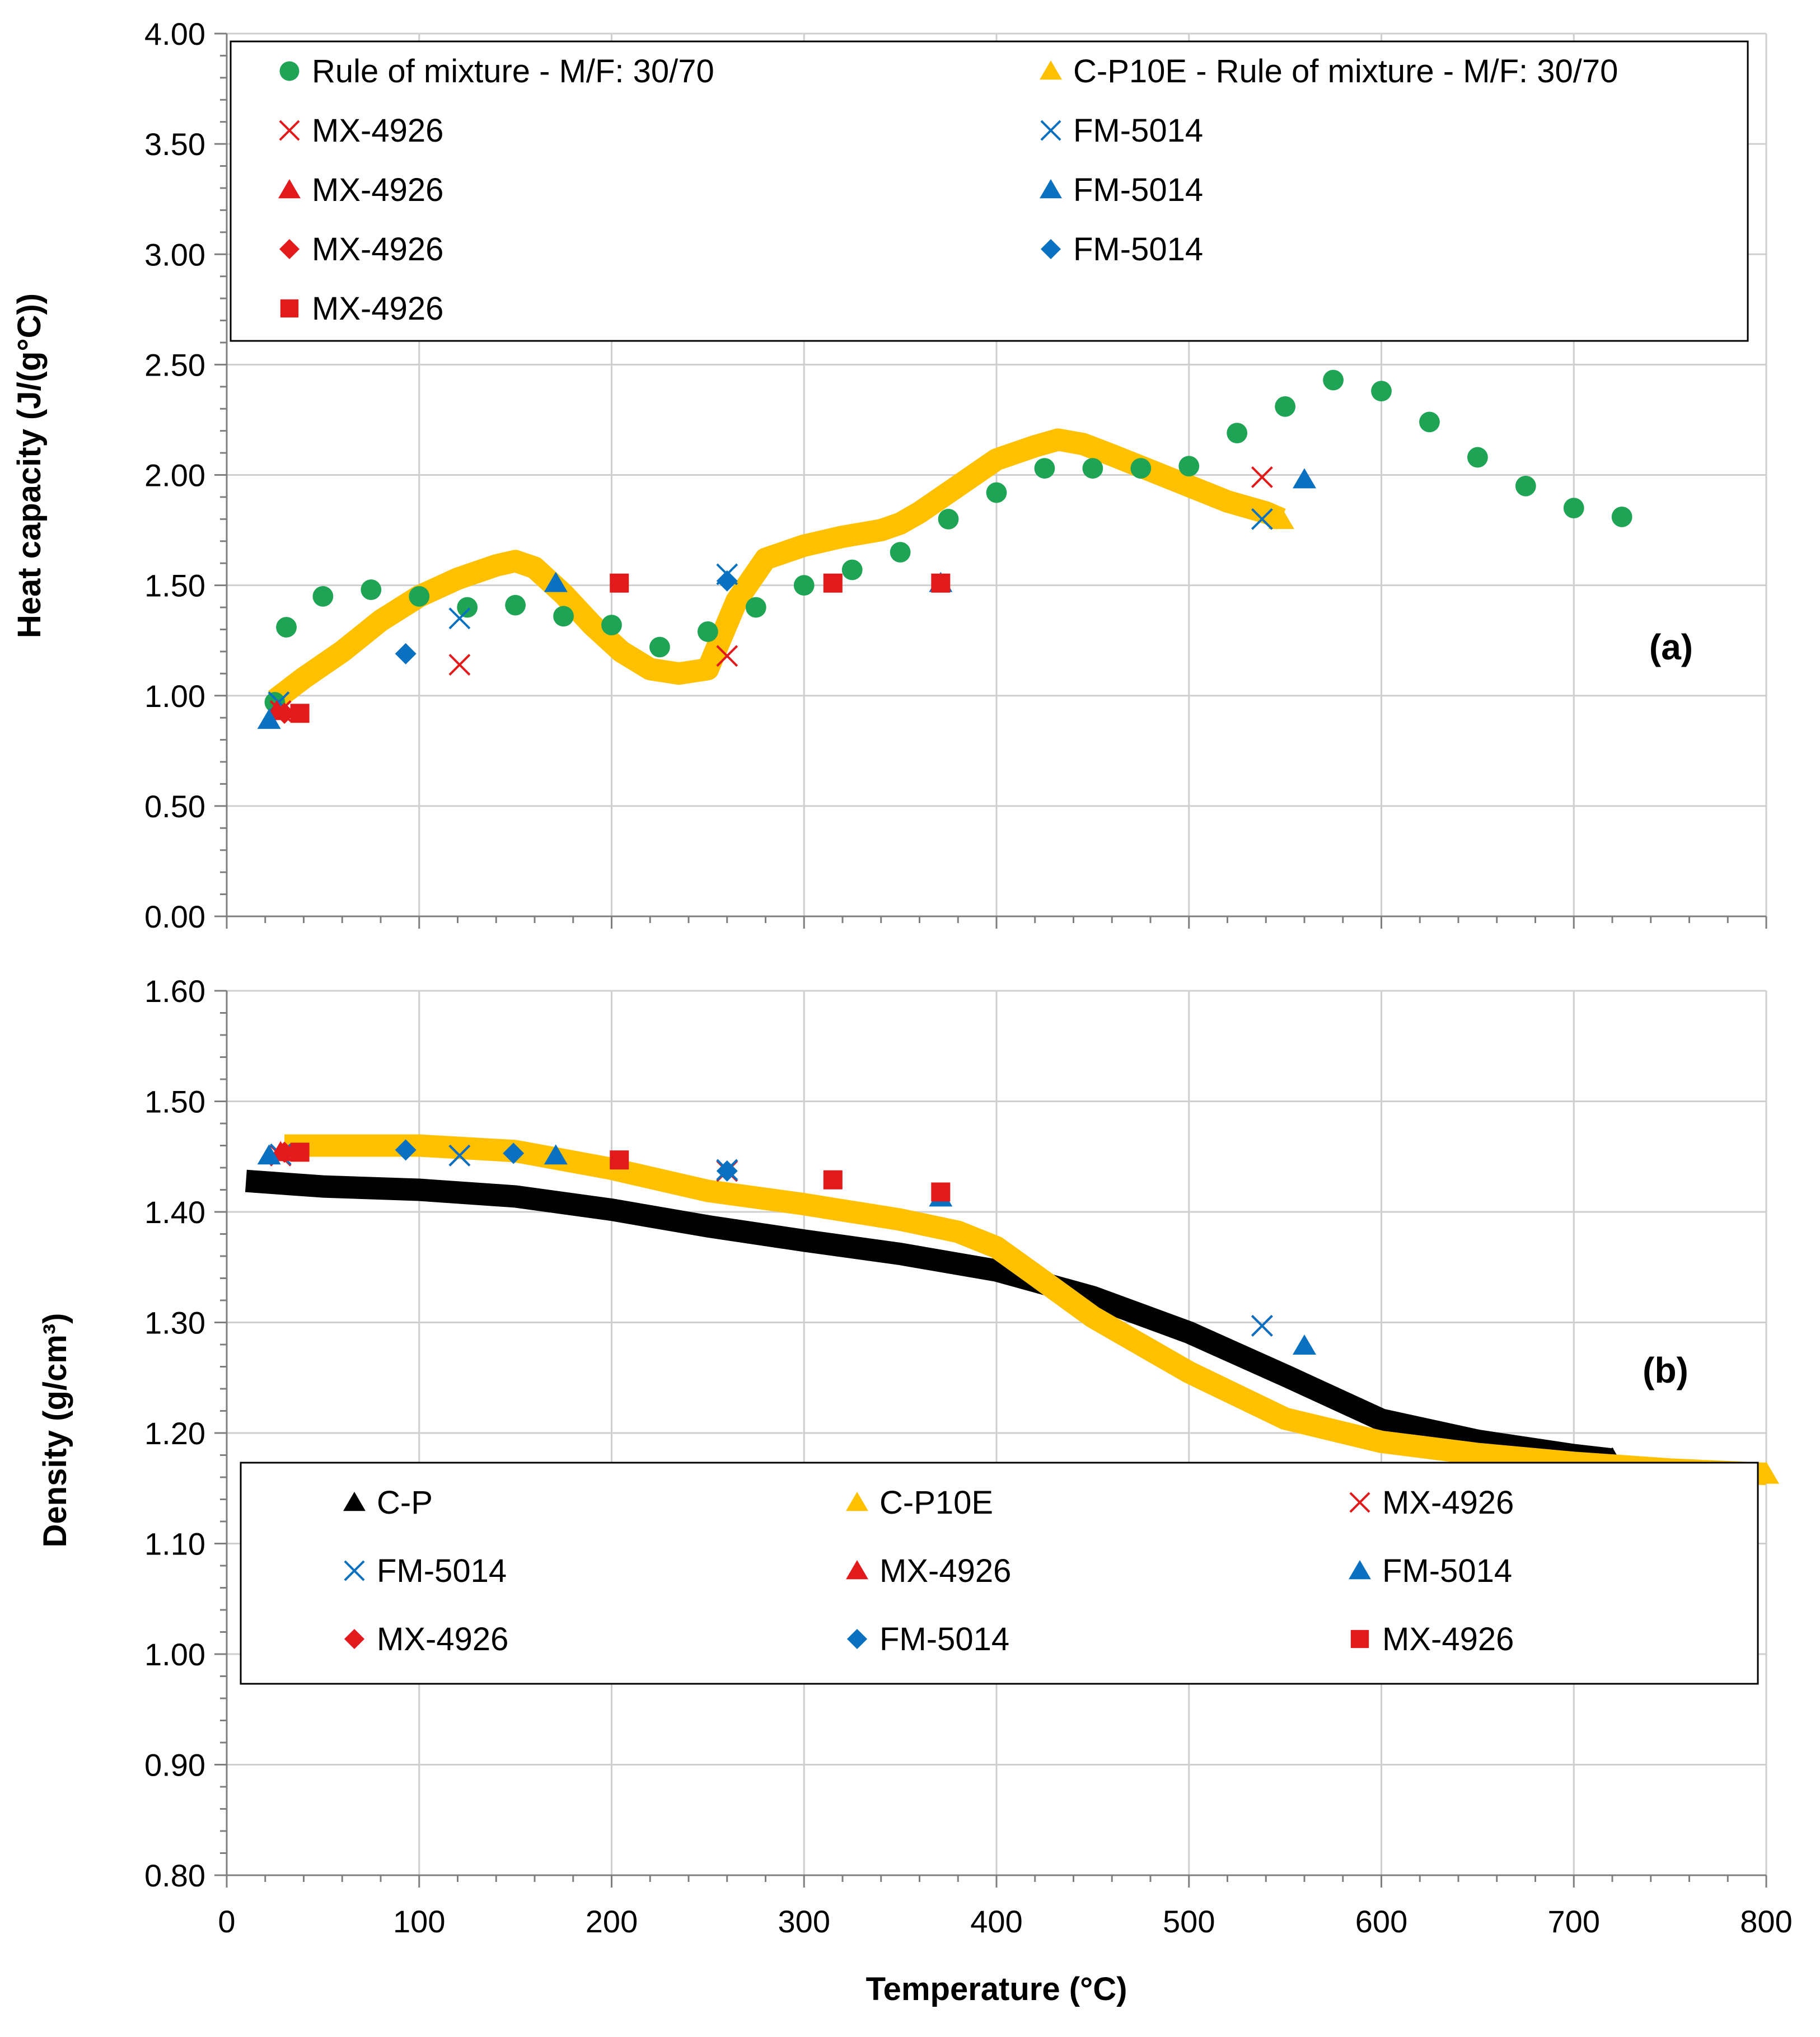  Describe the element at coordinates (227, 1921) in the screenshot. I see `x-tick-label: 0` at that location.